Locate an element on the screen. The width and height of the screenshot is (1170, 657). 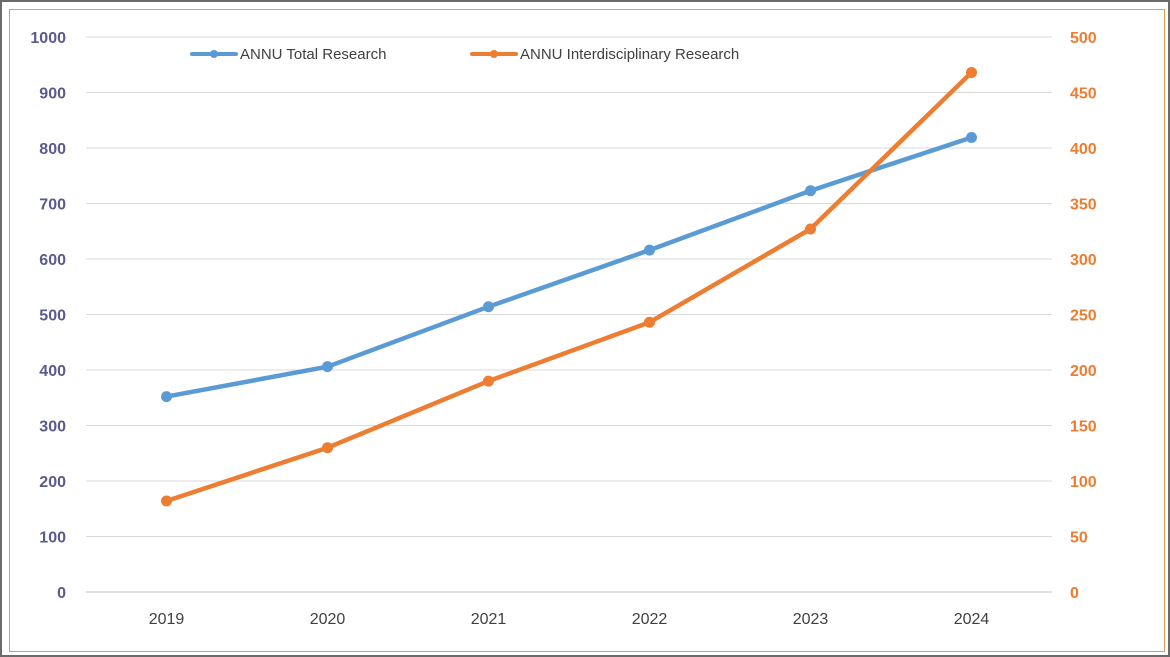
legend-label-total: ANNU Total Research is located at coordinates (313, 54).